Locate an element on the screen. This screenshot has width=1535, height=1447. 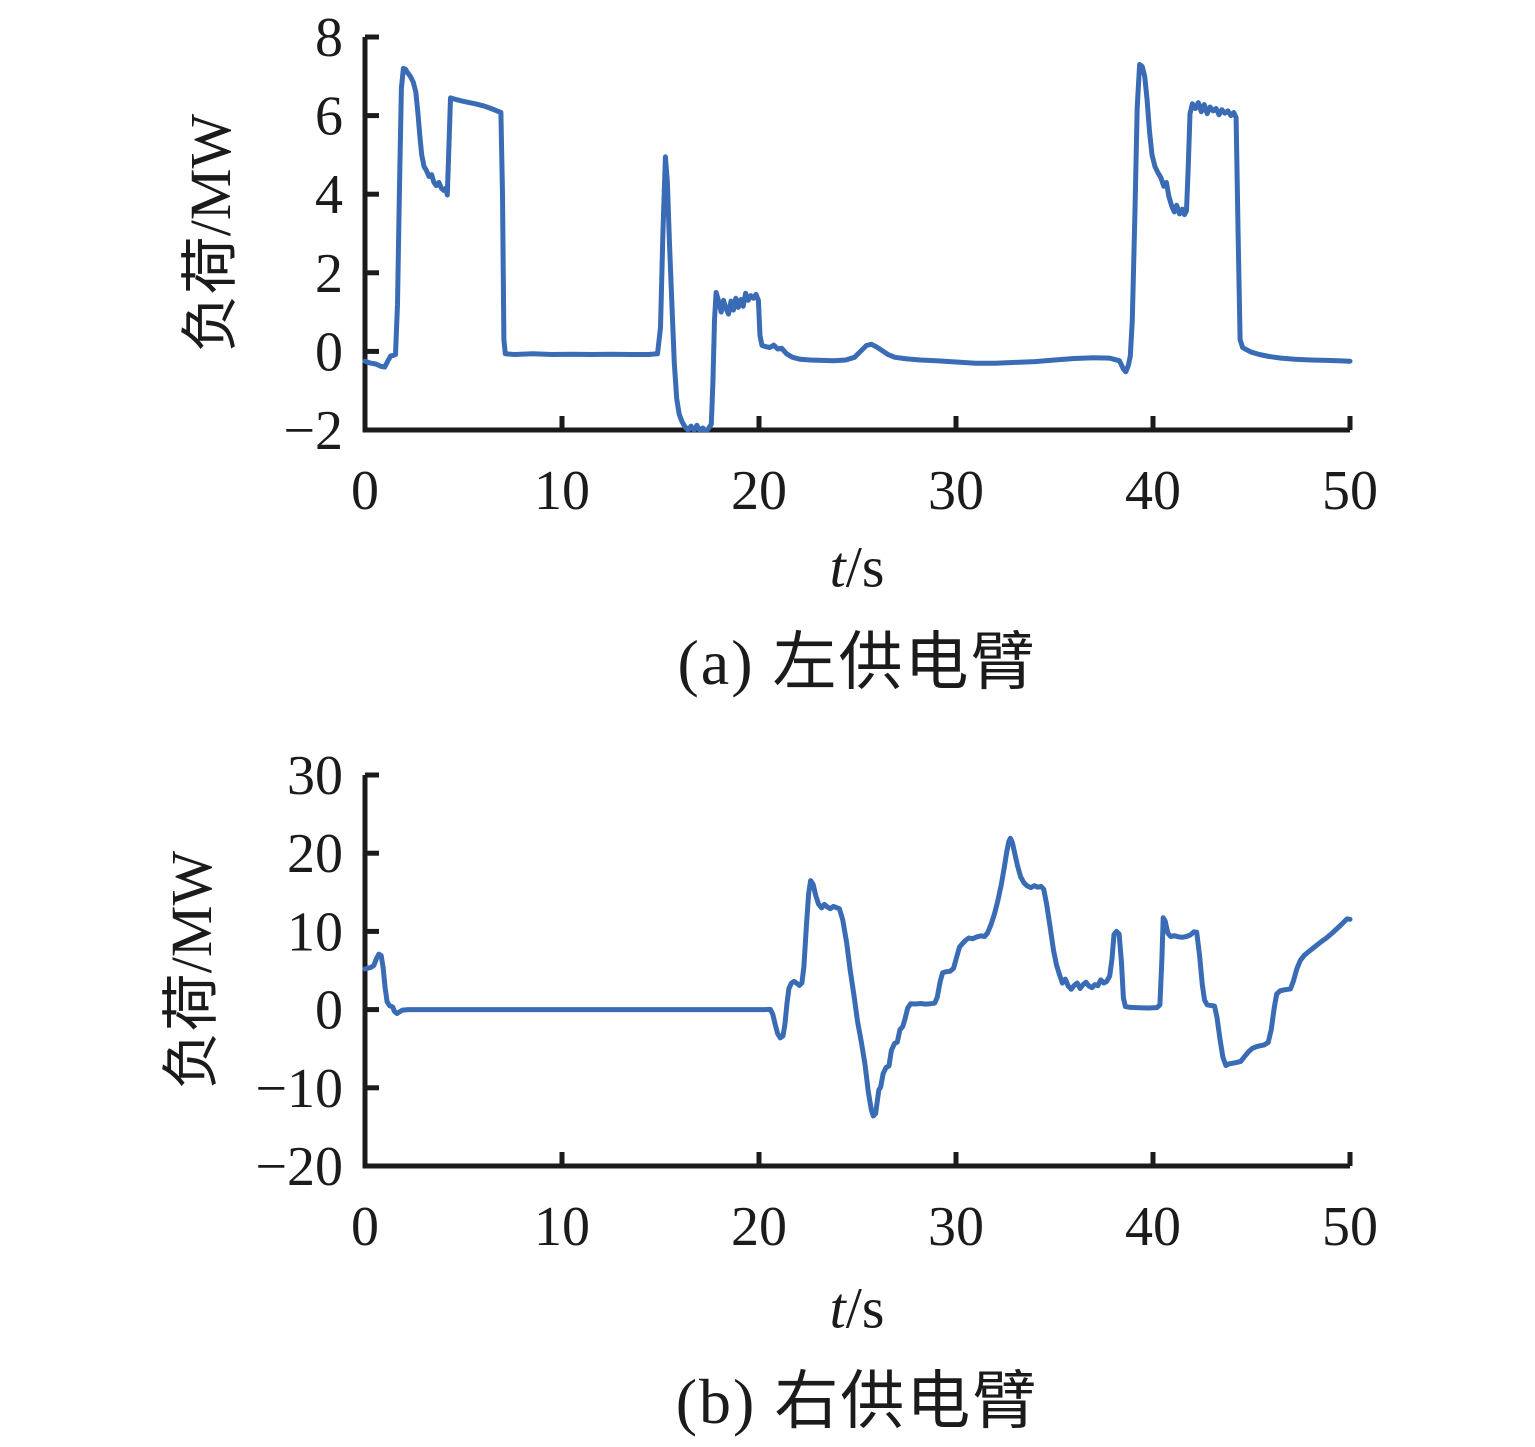
series-line-b is located at coordinates (857, 977).